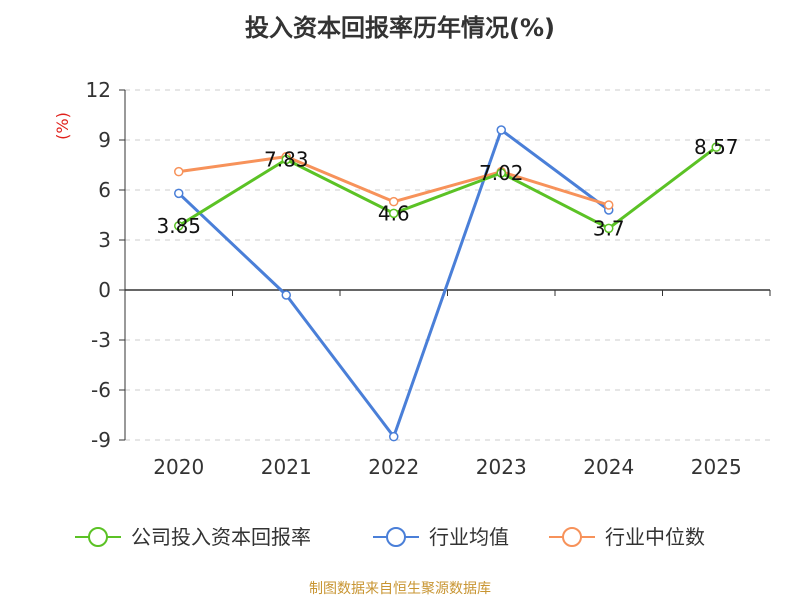 The width and height of the screenshot is (800, 600). I want to click on legend-label: 行业中位数, so click(655, 537).